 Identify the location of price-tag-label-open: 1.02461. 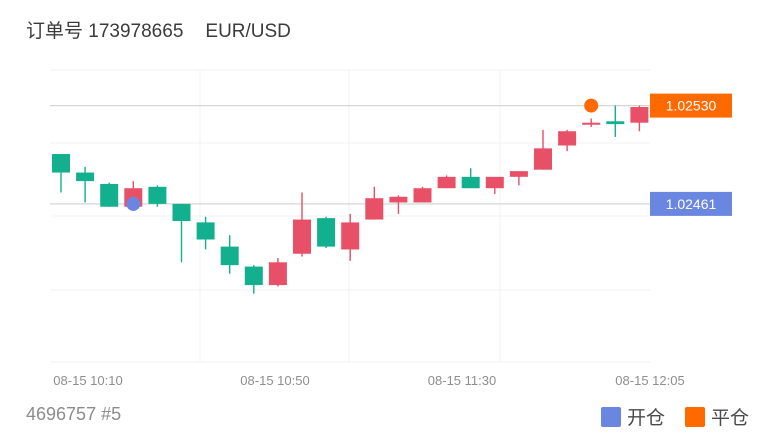
(691, 204).